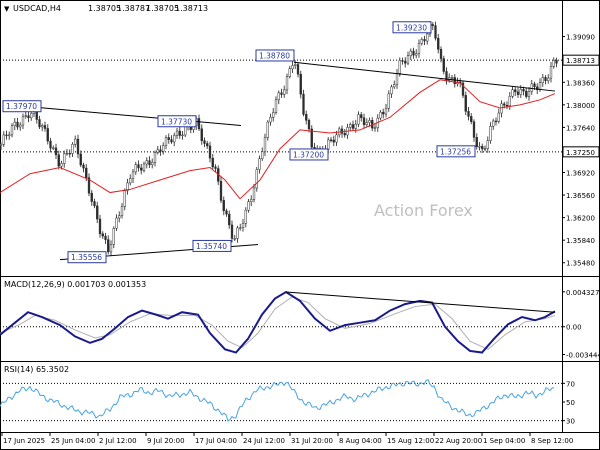 Image resolution: width=600 pixels, height=450 pixels. Describe the element at coordinates (570, 422) in the screenshot. I see `rsi-y-tick-label: 30` at that location.